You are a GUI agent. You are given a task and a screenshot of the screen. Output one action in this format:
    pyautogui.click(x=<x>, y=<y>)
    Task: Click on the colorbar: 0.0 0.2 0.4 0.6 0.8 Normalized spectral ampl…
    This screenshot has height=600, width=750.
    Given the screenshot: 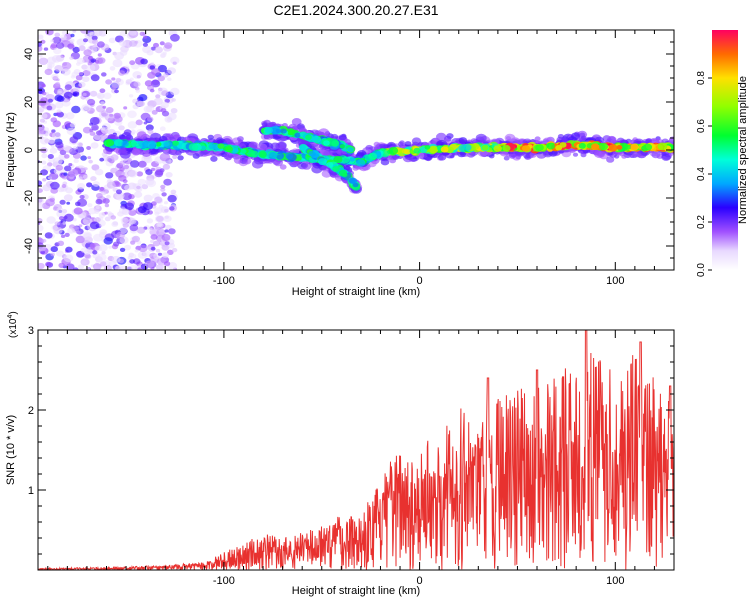 What is the action you would take?
    pyautogui.click(x=722, y=153)
    